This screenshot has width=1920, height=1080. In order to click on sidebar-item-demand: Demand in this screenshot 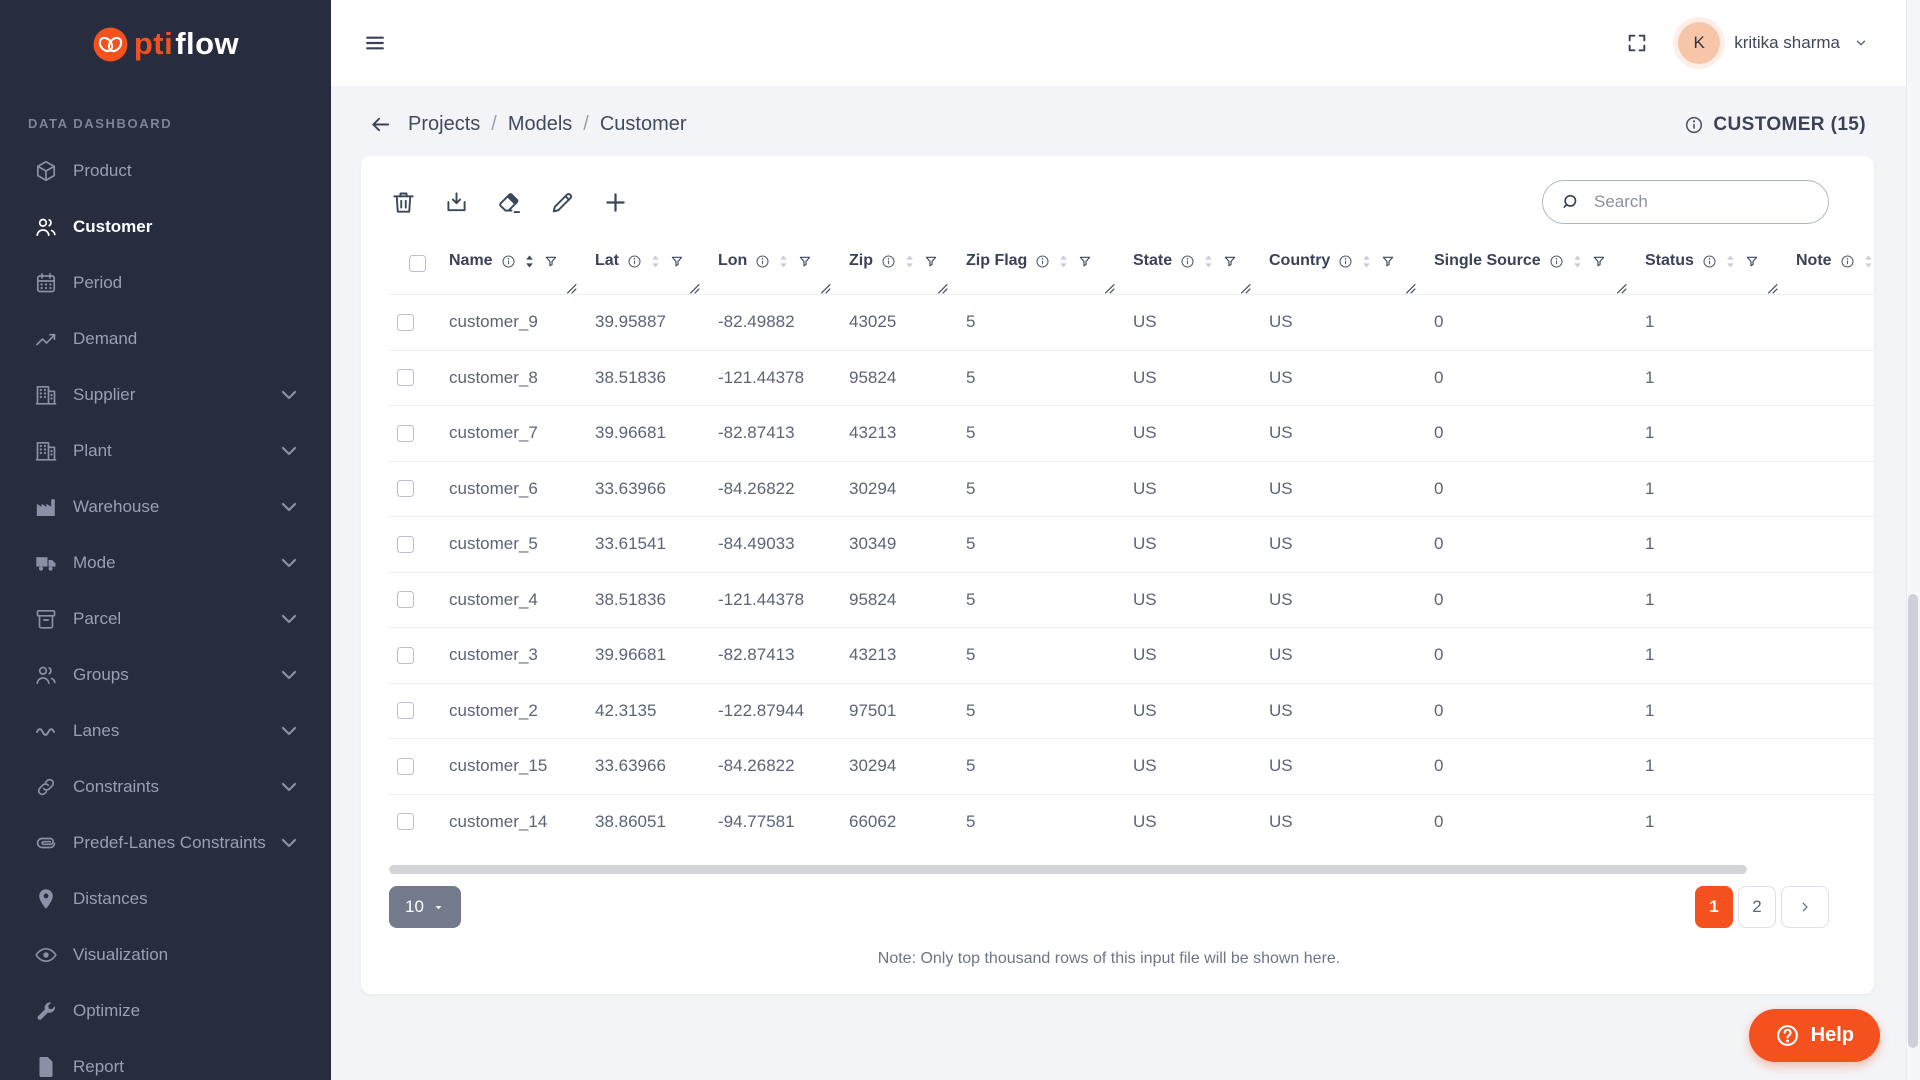, I will do `click(165, 339)`.